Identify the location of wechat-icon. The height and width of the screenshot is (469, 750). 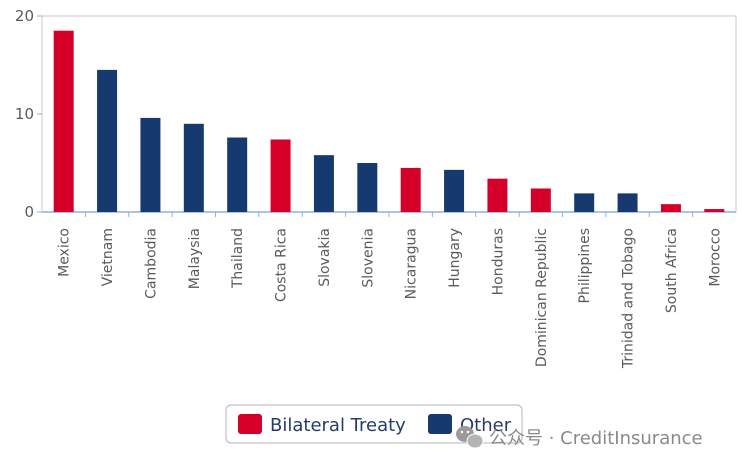
(470, 437).